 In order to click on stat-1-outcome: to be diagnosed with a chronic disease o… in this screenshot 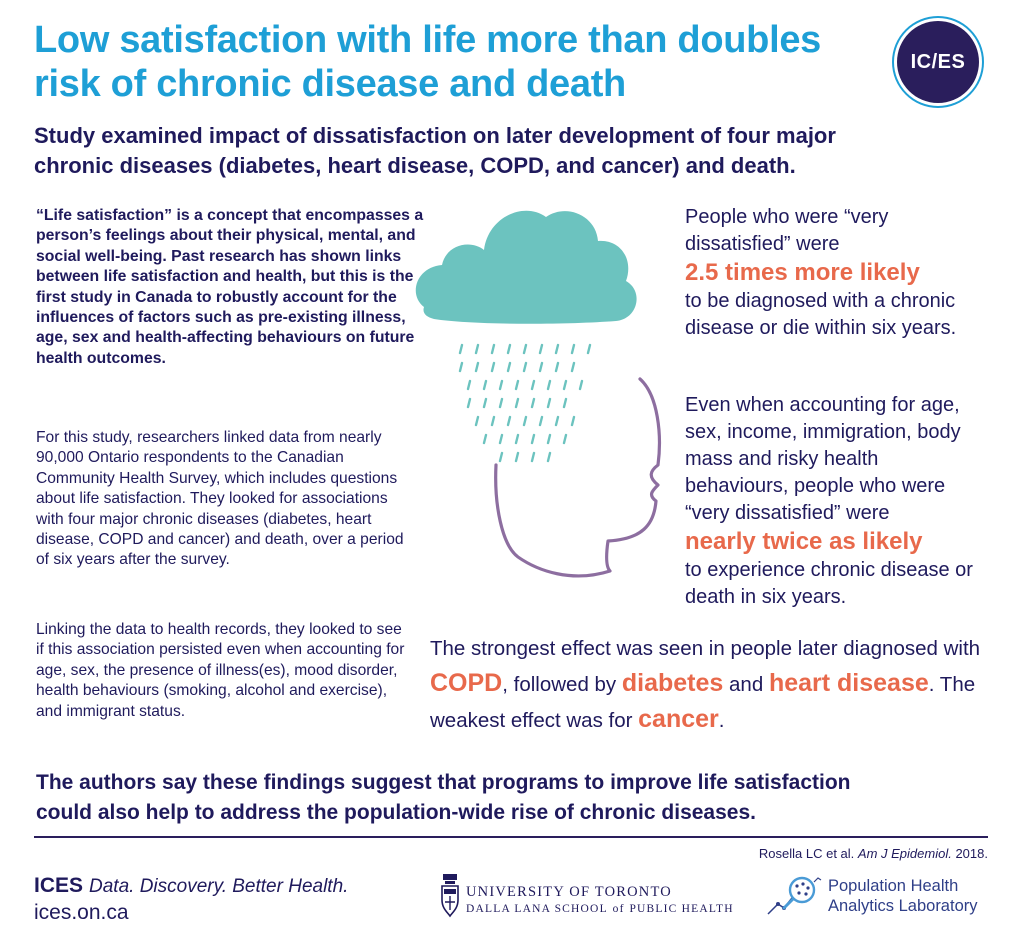, I will do `click(821, 314)`.